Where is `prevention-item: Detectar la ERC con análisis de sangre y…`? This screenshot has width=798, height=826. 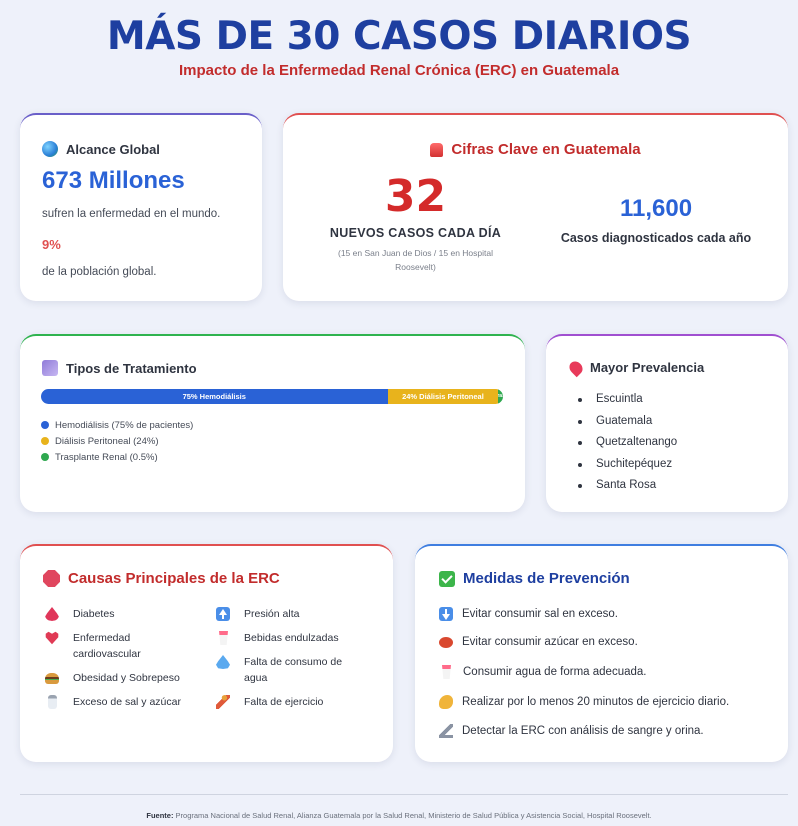
prevention-item: Detectar la ERC con análisis de sangre y… is located at coordinates (571, 731).